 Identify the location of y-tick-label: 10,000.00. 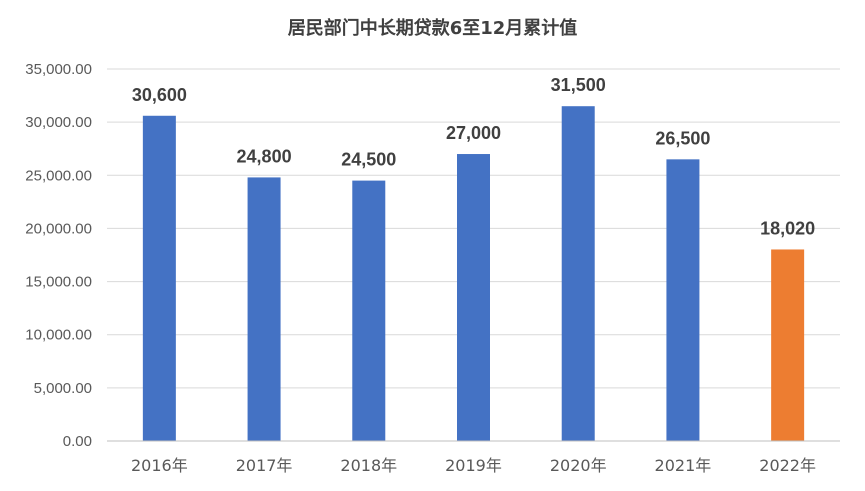
(58, 335).